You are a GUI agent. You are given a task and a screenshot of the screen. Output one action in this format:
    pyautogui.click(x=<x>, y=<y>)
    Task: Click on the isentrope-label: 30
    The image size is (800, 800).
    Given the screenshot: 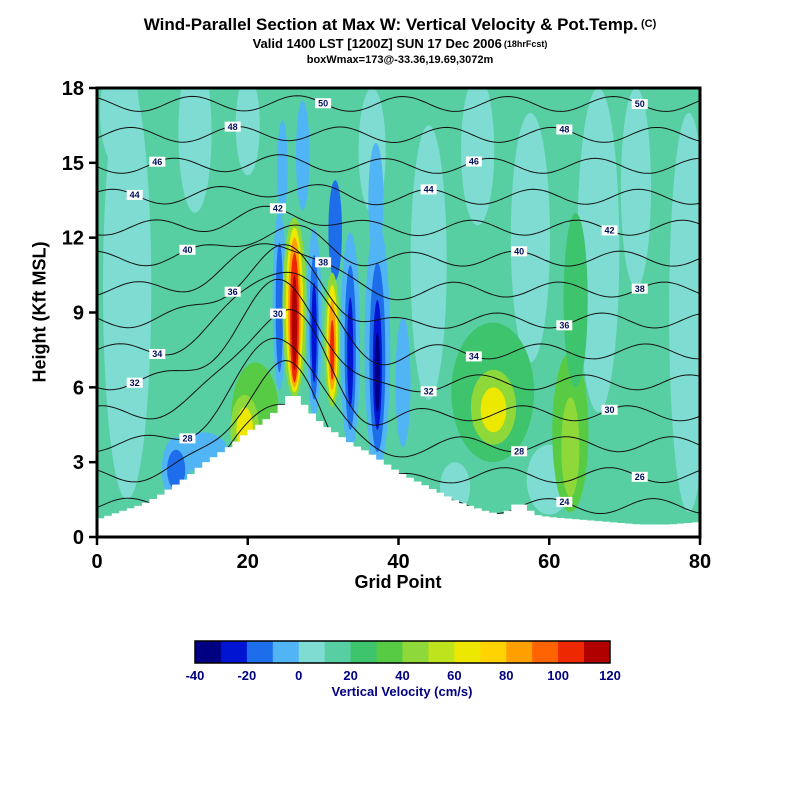 What is the action you would take?
    pyautogui.click(x=278, y=314)
    